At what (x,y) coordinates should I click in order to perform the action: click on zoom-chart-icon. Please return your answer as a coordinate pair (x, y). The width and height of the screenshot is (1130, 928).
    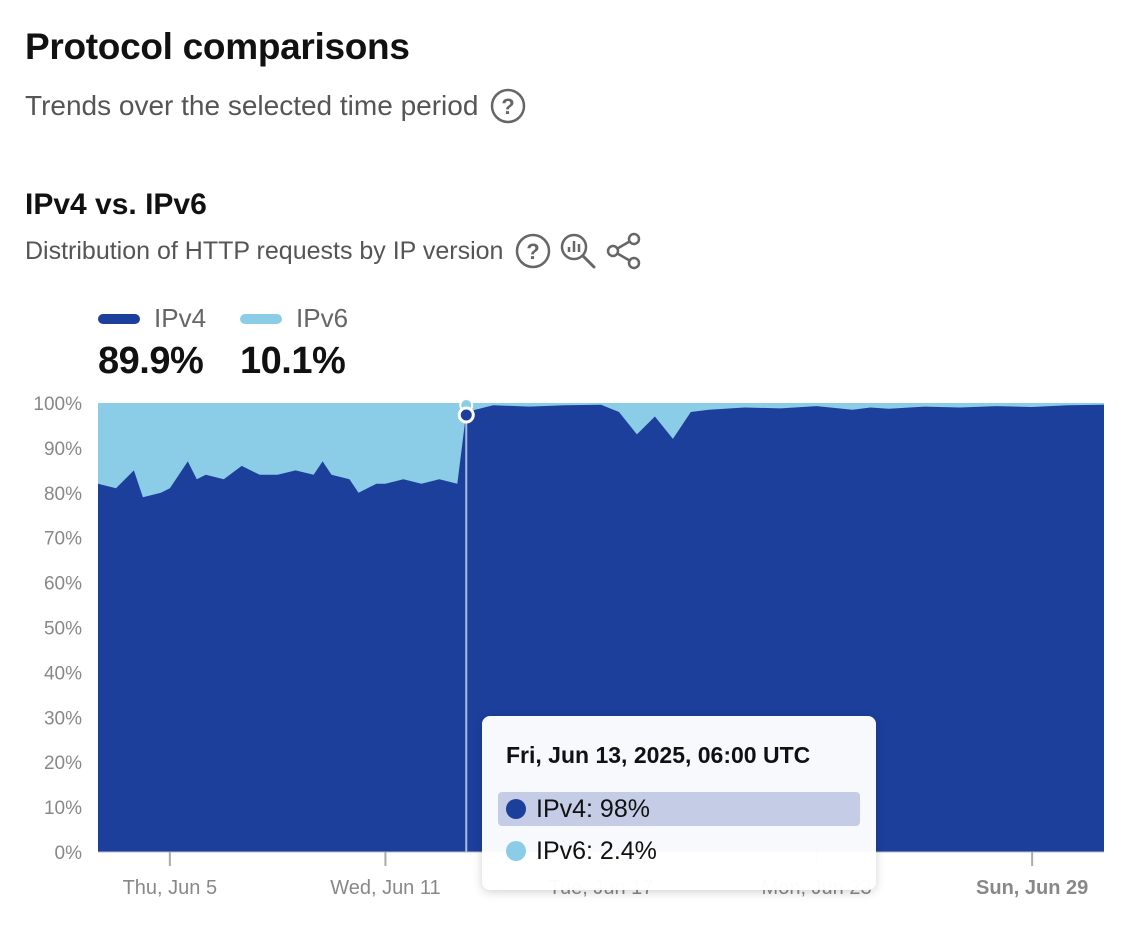
    Looking at the image, I should click on (578, 251).